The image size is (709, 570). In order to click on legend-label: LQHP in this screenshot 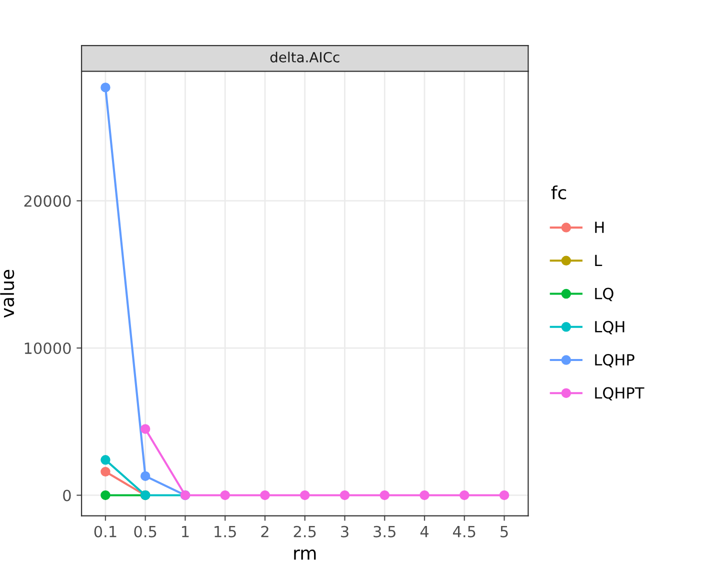, I will do `click(614, 361)`.